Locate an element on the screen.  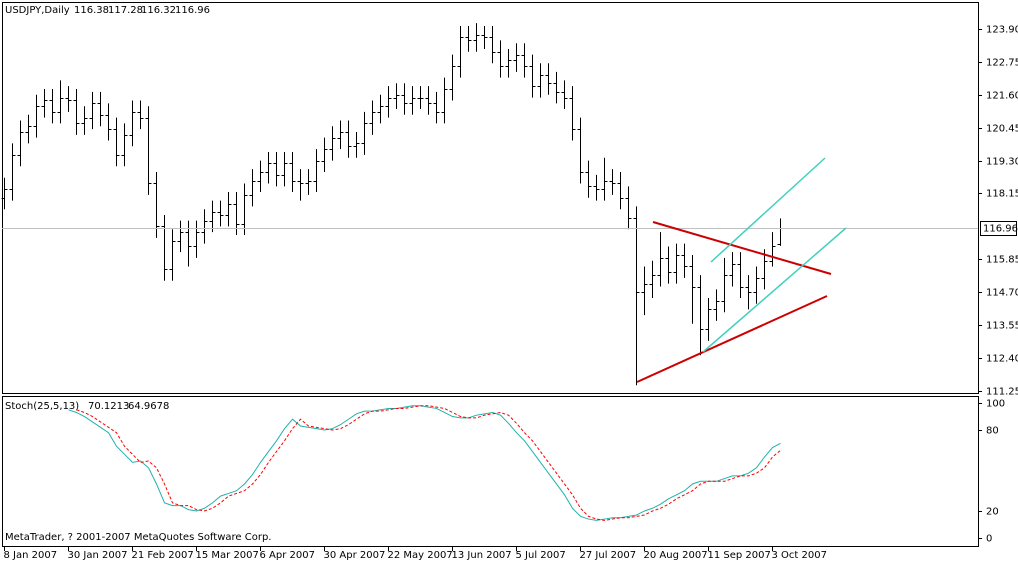
y-tick-label: 112.40 is located at coordinates (1002, 359).